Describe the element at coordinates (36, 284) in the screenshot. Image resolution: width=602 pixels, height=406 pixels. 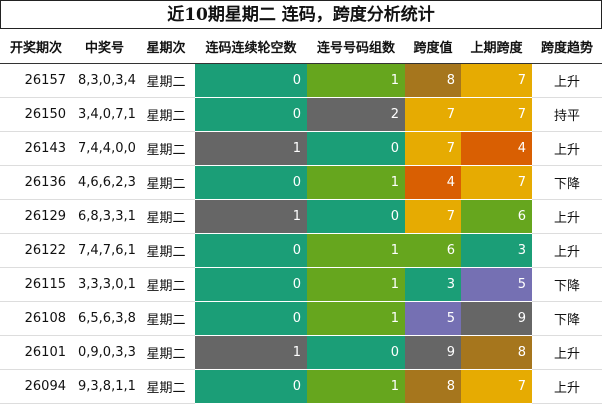
I see `table-cell: 26115` at that location.